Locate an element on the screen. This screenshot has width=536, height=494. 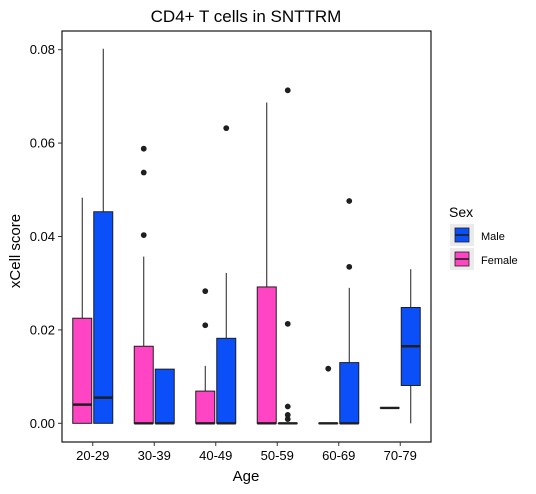
y-tick-label: 0.06 is located at coordinates (42, 143).